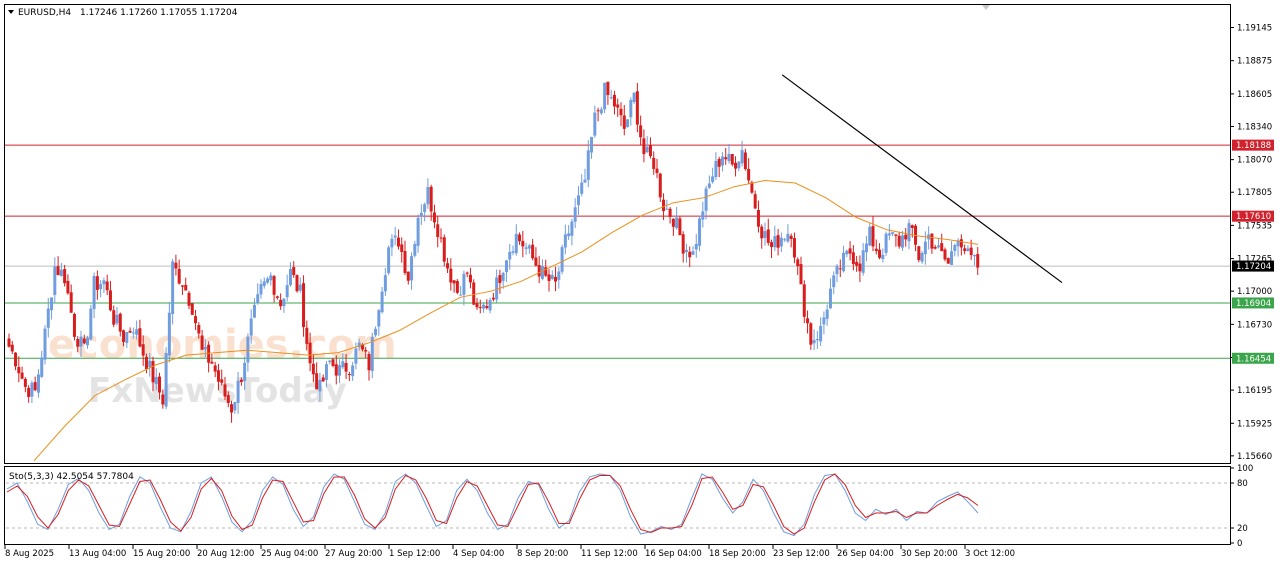 This screenshot has width=1280, height=571. What do you see at coordinates (1254, 193) in the screenshot?
I see `price-tick-label: 1.17805` at bounding box center [1254, 193].